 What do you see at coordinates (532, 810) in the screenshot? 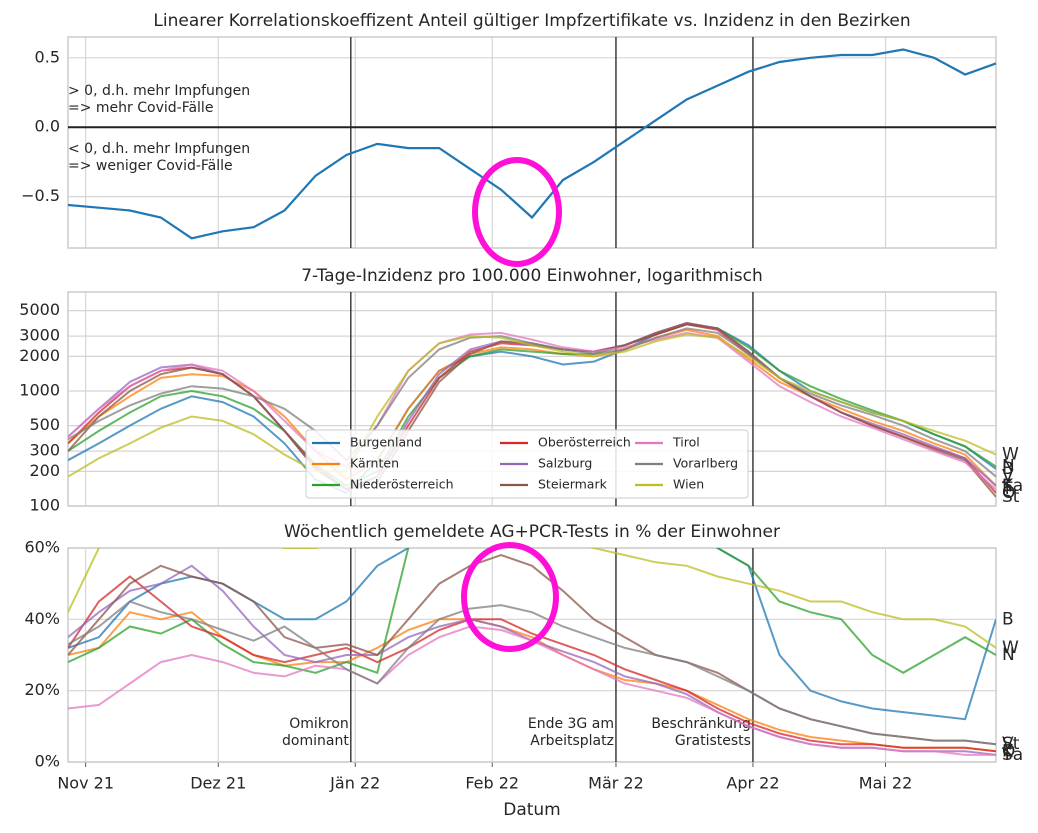
I see `x-axis-label: Datum` at bounding box center [532, 810].